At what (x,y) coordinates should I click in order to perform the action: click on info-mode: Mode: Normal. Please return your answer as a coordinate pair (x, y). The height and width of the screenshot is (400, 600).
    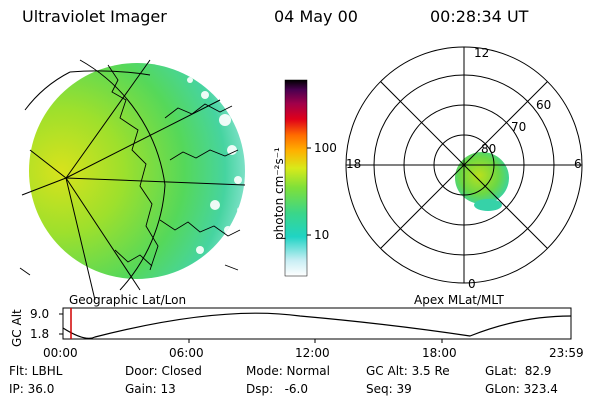
    Looking at the image, I should click on (288, 371).